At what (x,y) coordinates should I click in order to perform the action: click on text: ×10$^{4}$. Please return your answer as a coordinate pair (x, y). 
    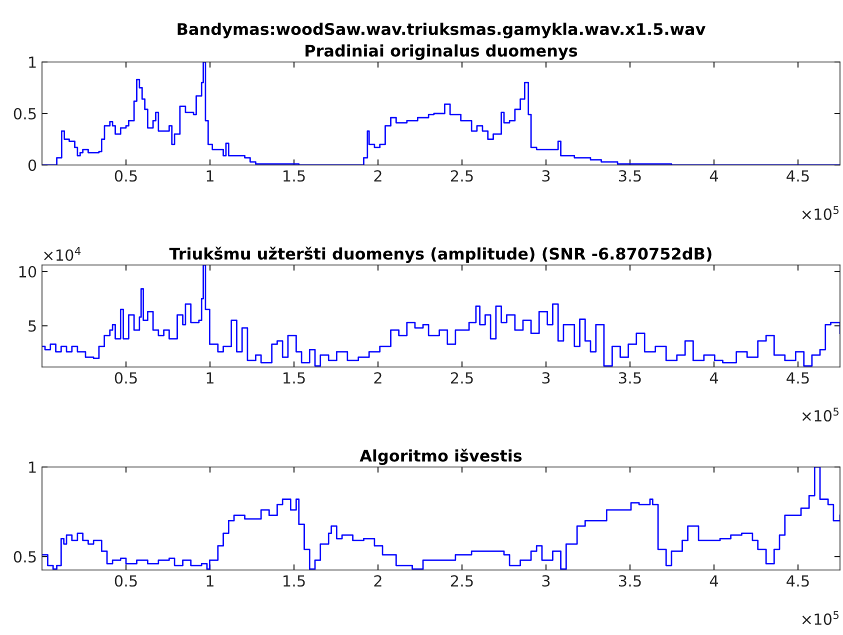
    Looking at the image, I should click on (62, 254).